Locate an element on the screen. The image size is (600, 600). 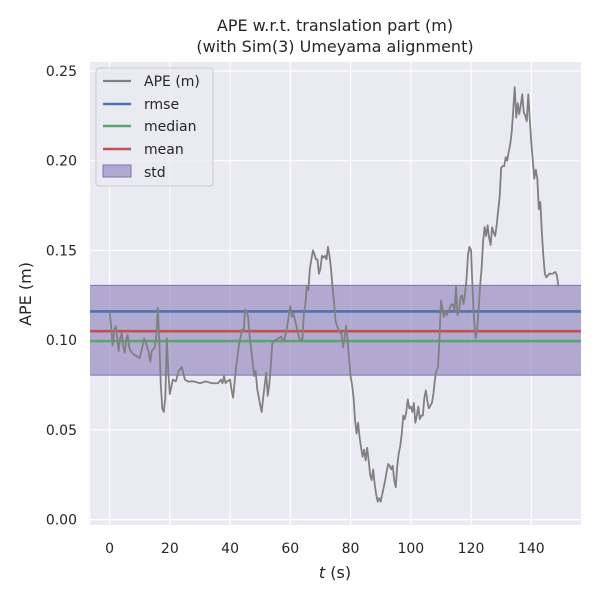
y-tick-label: 0.20 is located at coordinates (61, 162).